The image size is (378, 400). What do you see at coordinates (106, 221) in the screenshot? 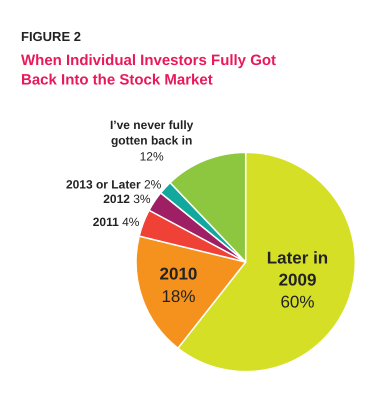
I see `slice-label: 2011` at bounding box center [106, 221].